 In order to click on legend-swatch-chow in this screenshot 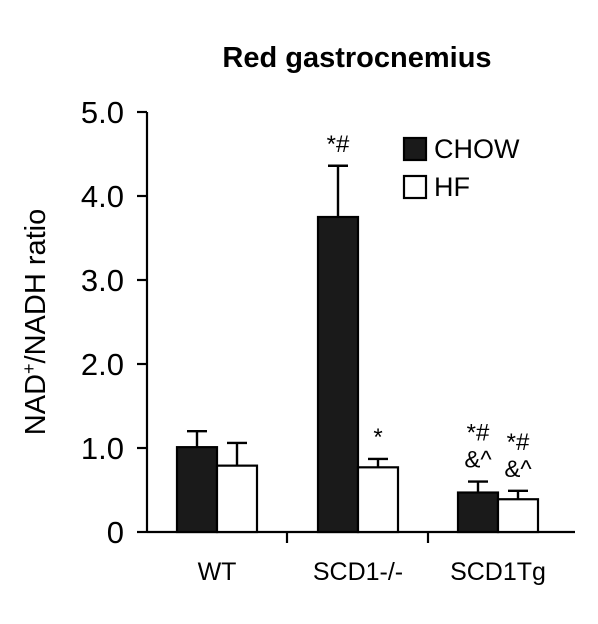, I will do `click(415, 149)`.